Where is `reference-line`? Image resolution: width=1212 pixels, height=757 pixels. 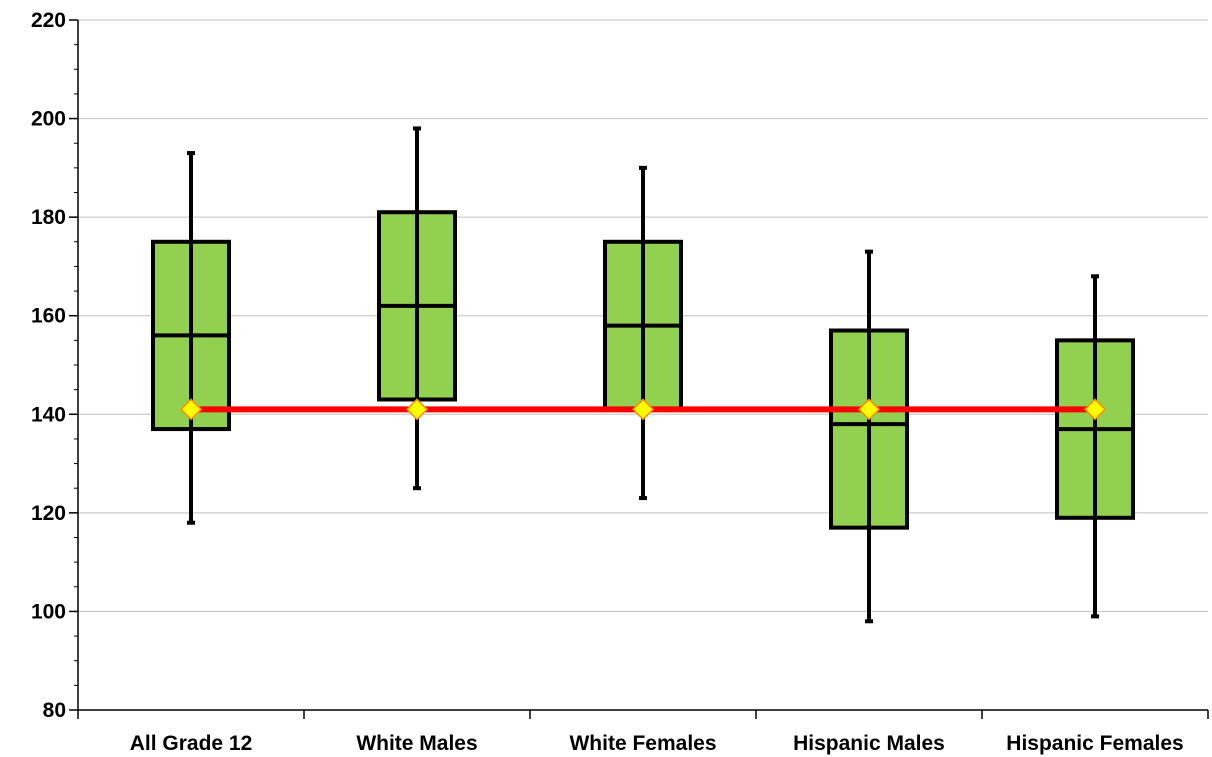
reference-line is located at coordinates (643, 409).